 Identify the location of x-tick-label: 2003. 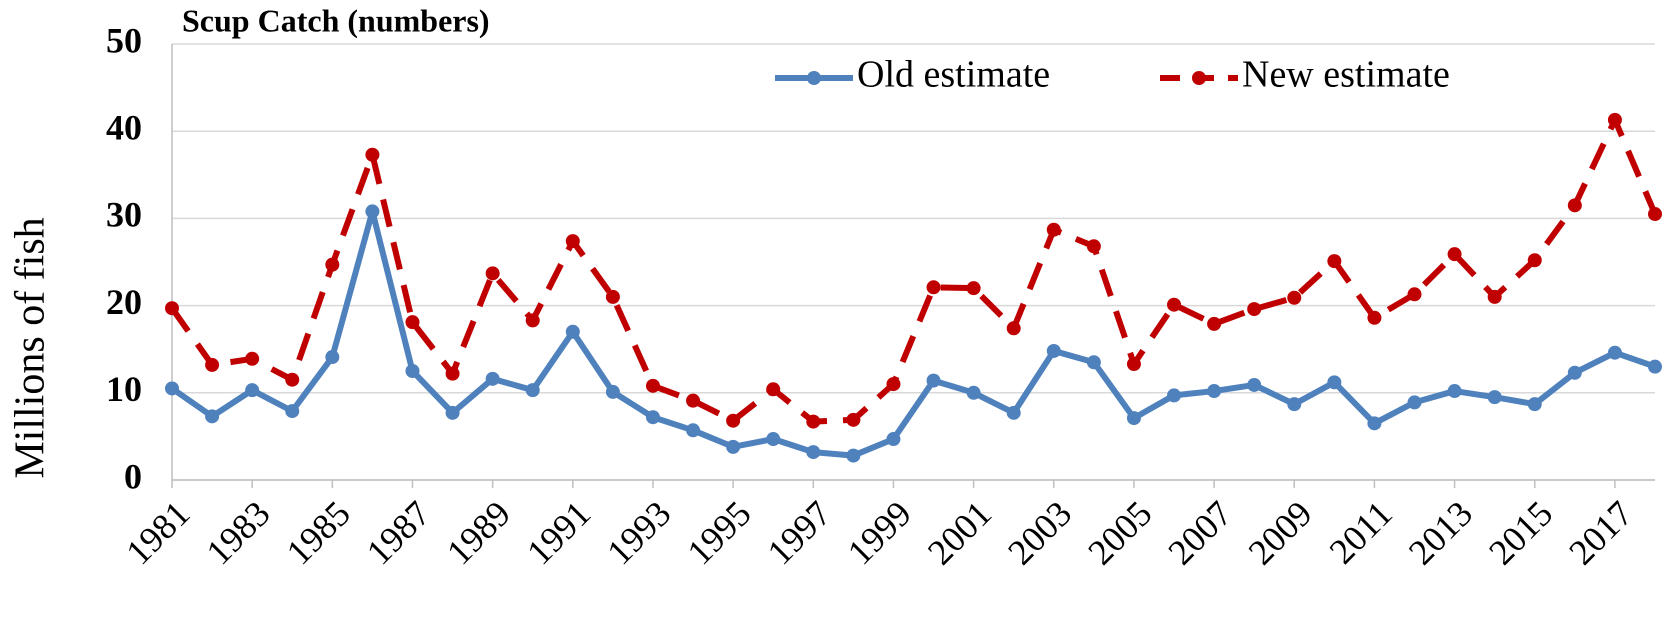
(1039, 532).